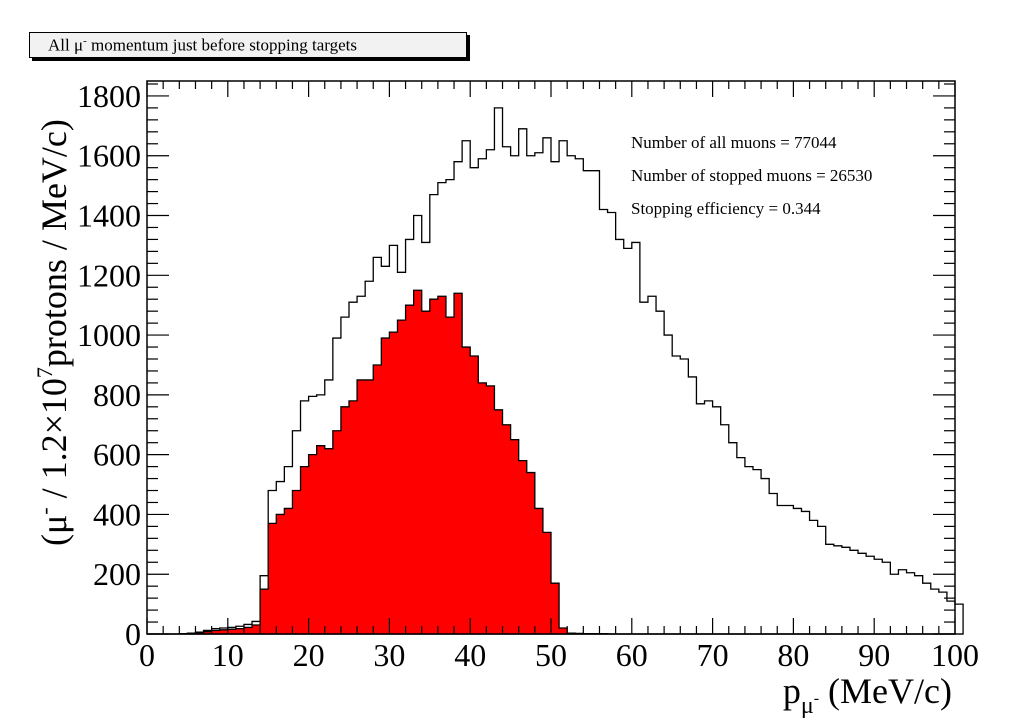 The height and width of the screenshot is (720, 1016). Describe the element at coordinates (109, 275) in the screenshot. I see `y-tick-label: 1200` at that location.